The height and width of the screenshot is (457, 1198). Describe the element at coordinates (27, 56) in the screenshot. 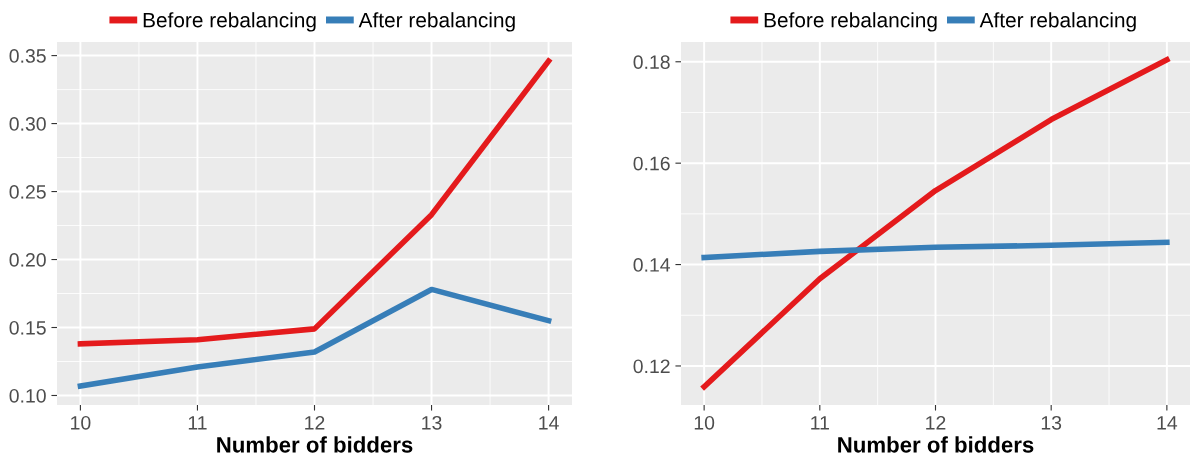

I see `y-tick-label: 0.35` at that location.